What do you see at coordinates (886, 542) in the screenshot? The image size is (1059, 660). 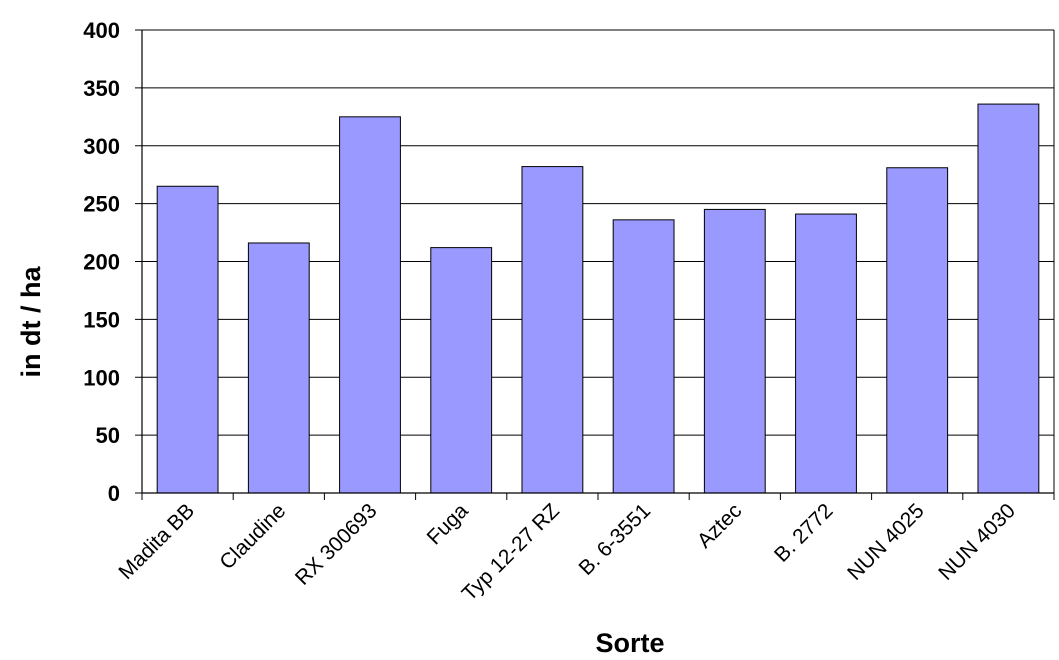 I see `x-category-label: NUN 4025` at bounding box center [886, 542].